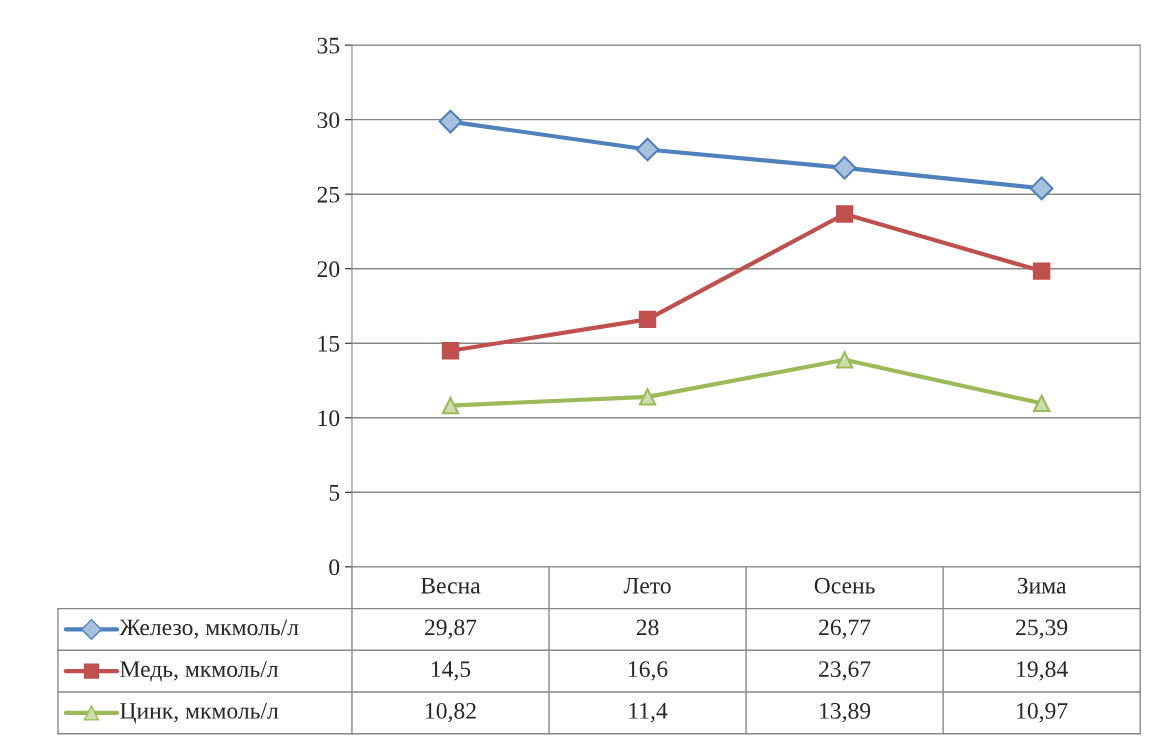  I want to click on y-tick-label: 20, so click(328, 269).